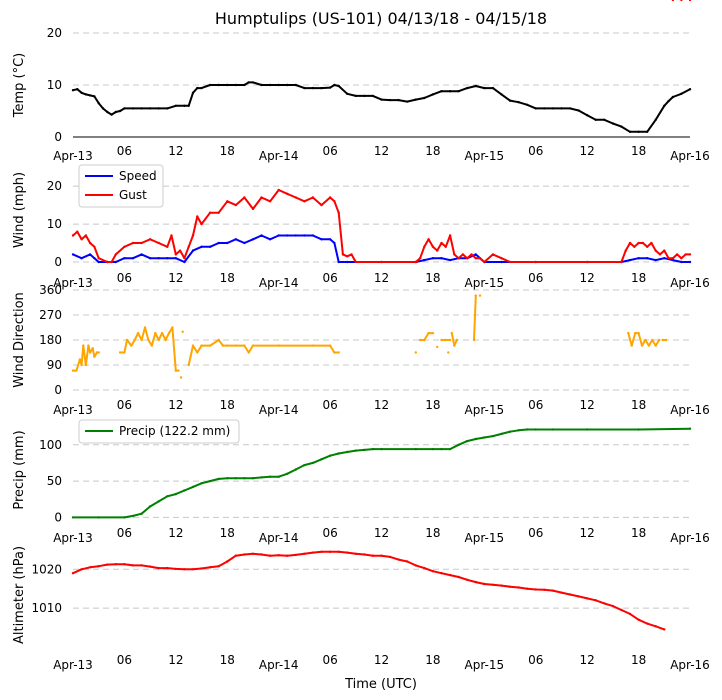 The image size is (722, 700). I want to click on temp-xtick-label: Apr-13, so click(73, 156).